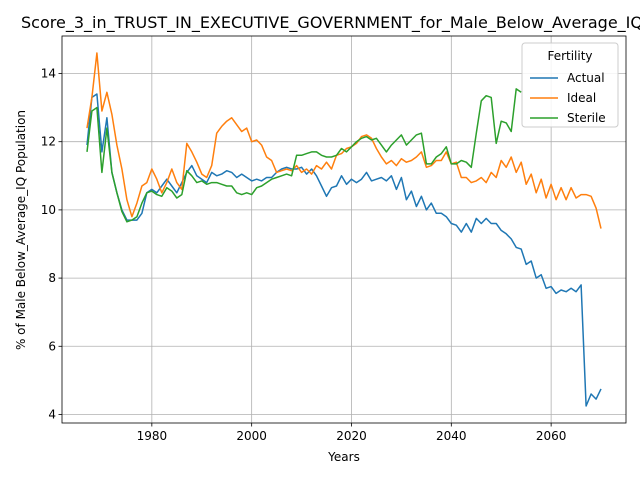 This screenshot has height=480, width=640. I want to click on legend-label-sterile: Sterile, so click(586, 118).